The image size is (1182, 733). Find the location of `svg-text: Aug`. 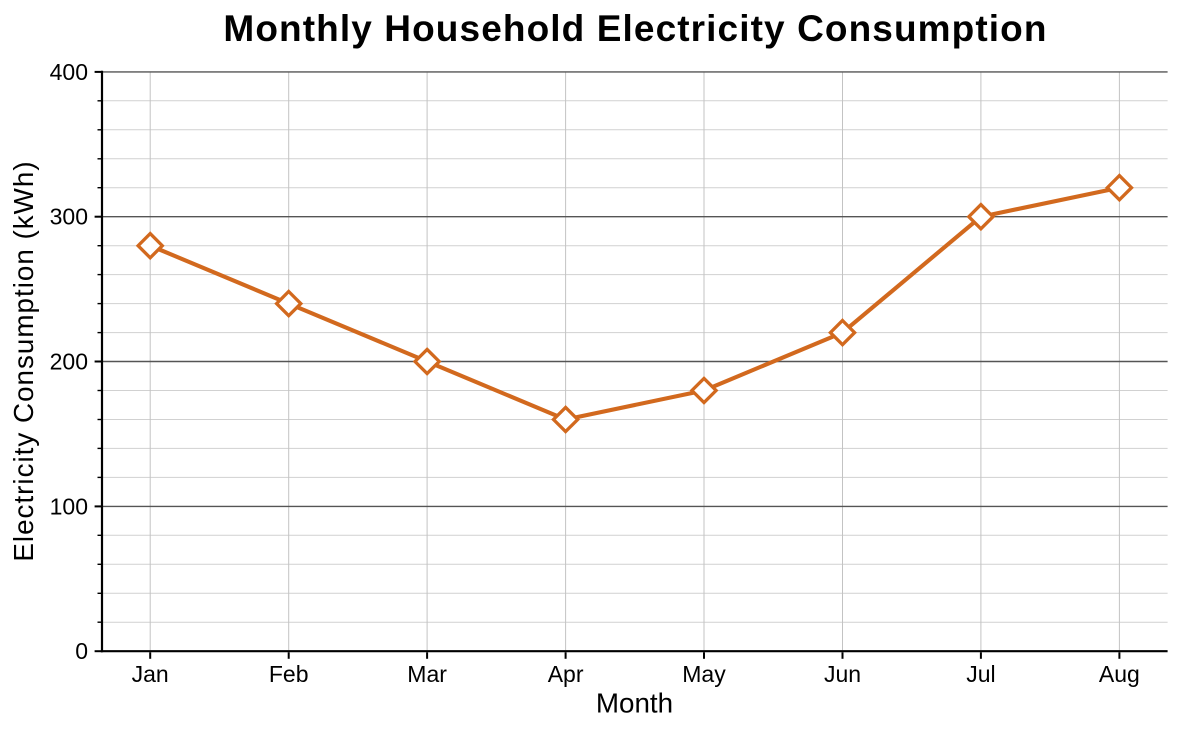

svg-text: Aug is located at coordinates (1119, 674).